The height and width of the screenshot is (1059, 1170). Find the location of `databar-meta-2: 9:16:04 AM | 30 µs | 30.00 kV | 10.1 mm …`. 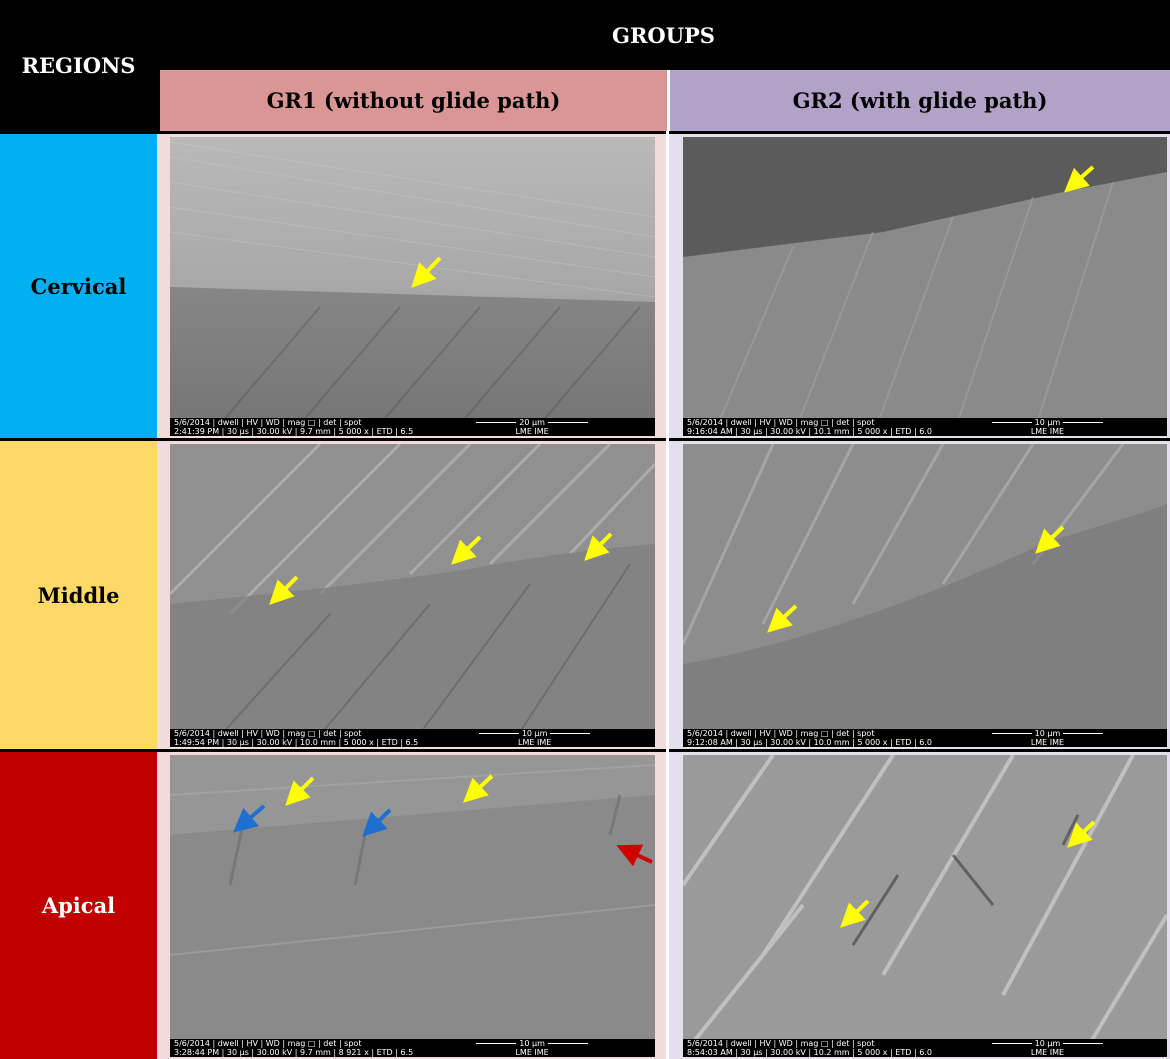

databar-meta-2: 9:16:04 AM | 30 µs | 30.00 kV | 10.1 mm … is located at coordinates (809, 431).